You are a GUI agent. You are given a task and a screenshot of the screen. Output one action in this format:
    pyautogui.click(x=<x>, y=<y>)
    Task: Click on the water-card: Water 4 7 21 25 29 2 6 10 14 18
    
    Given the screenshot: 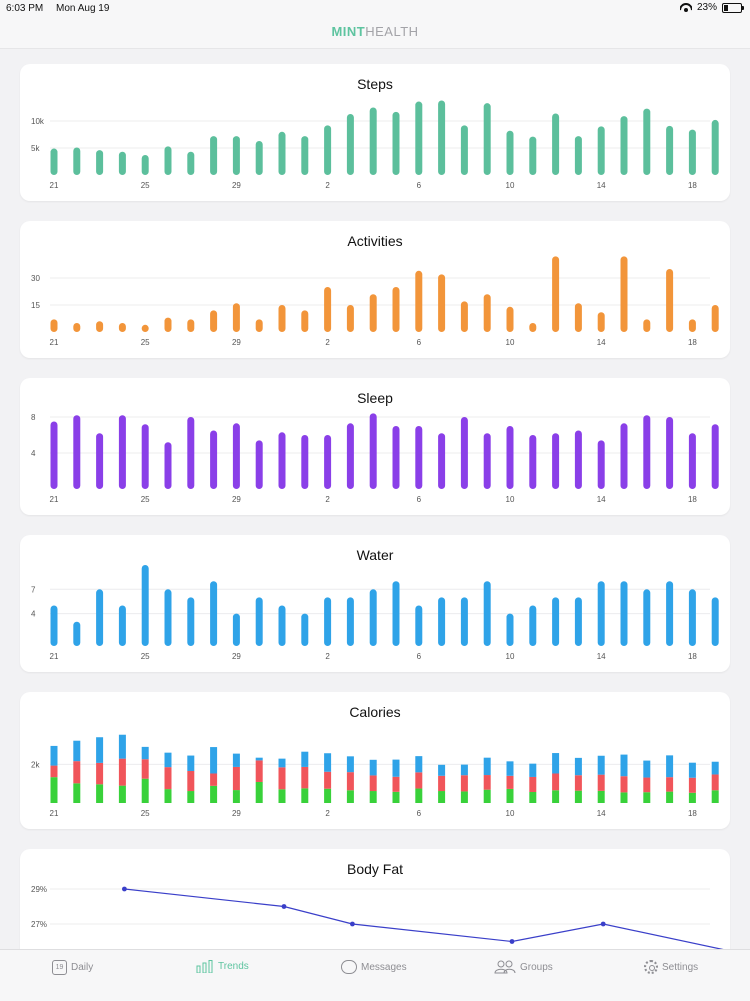 What is the action you would take?
    pyautogui.click(x=375, y=603)
    